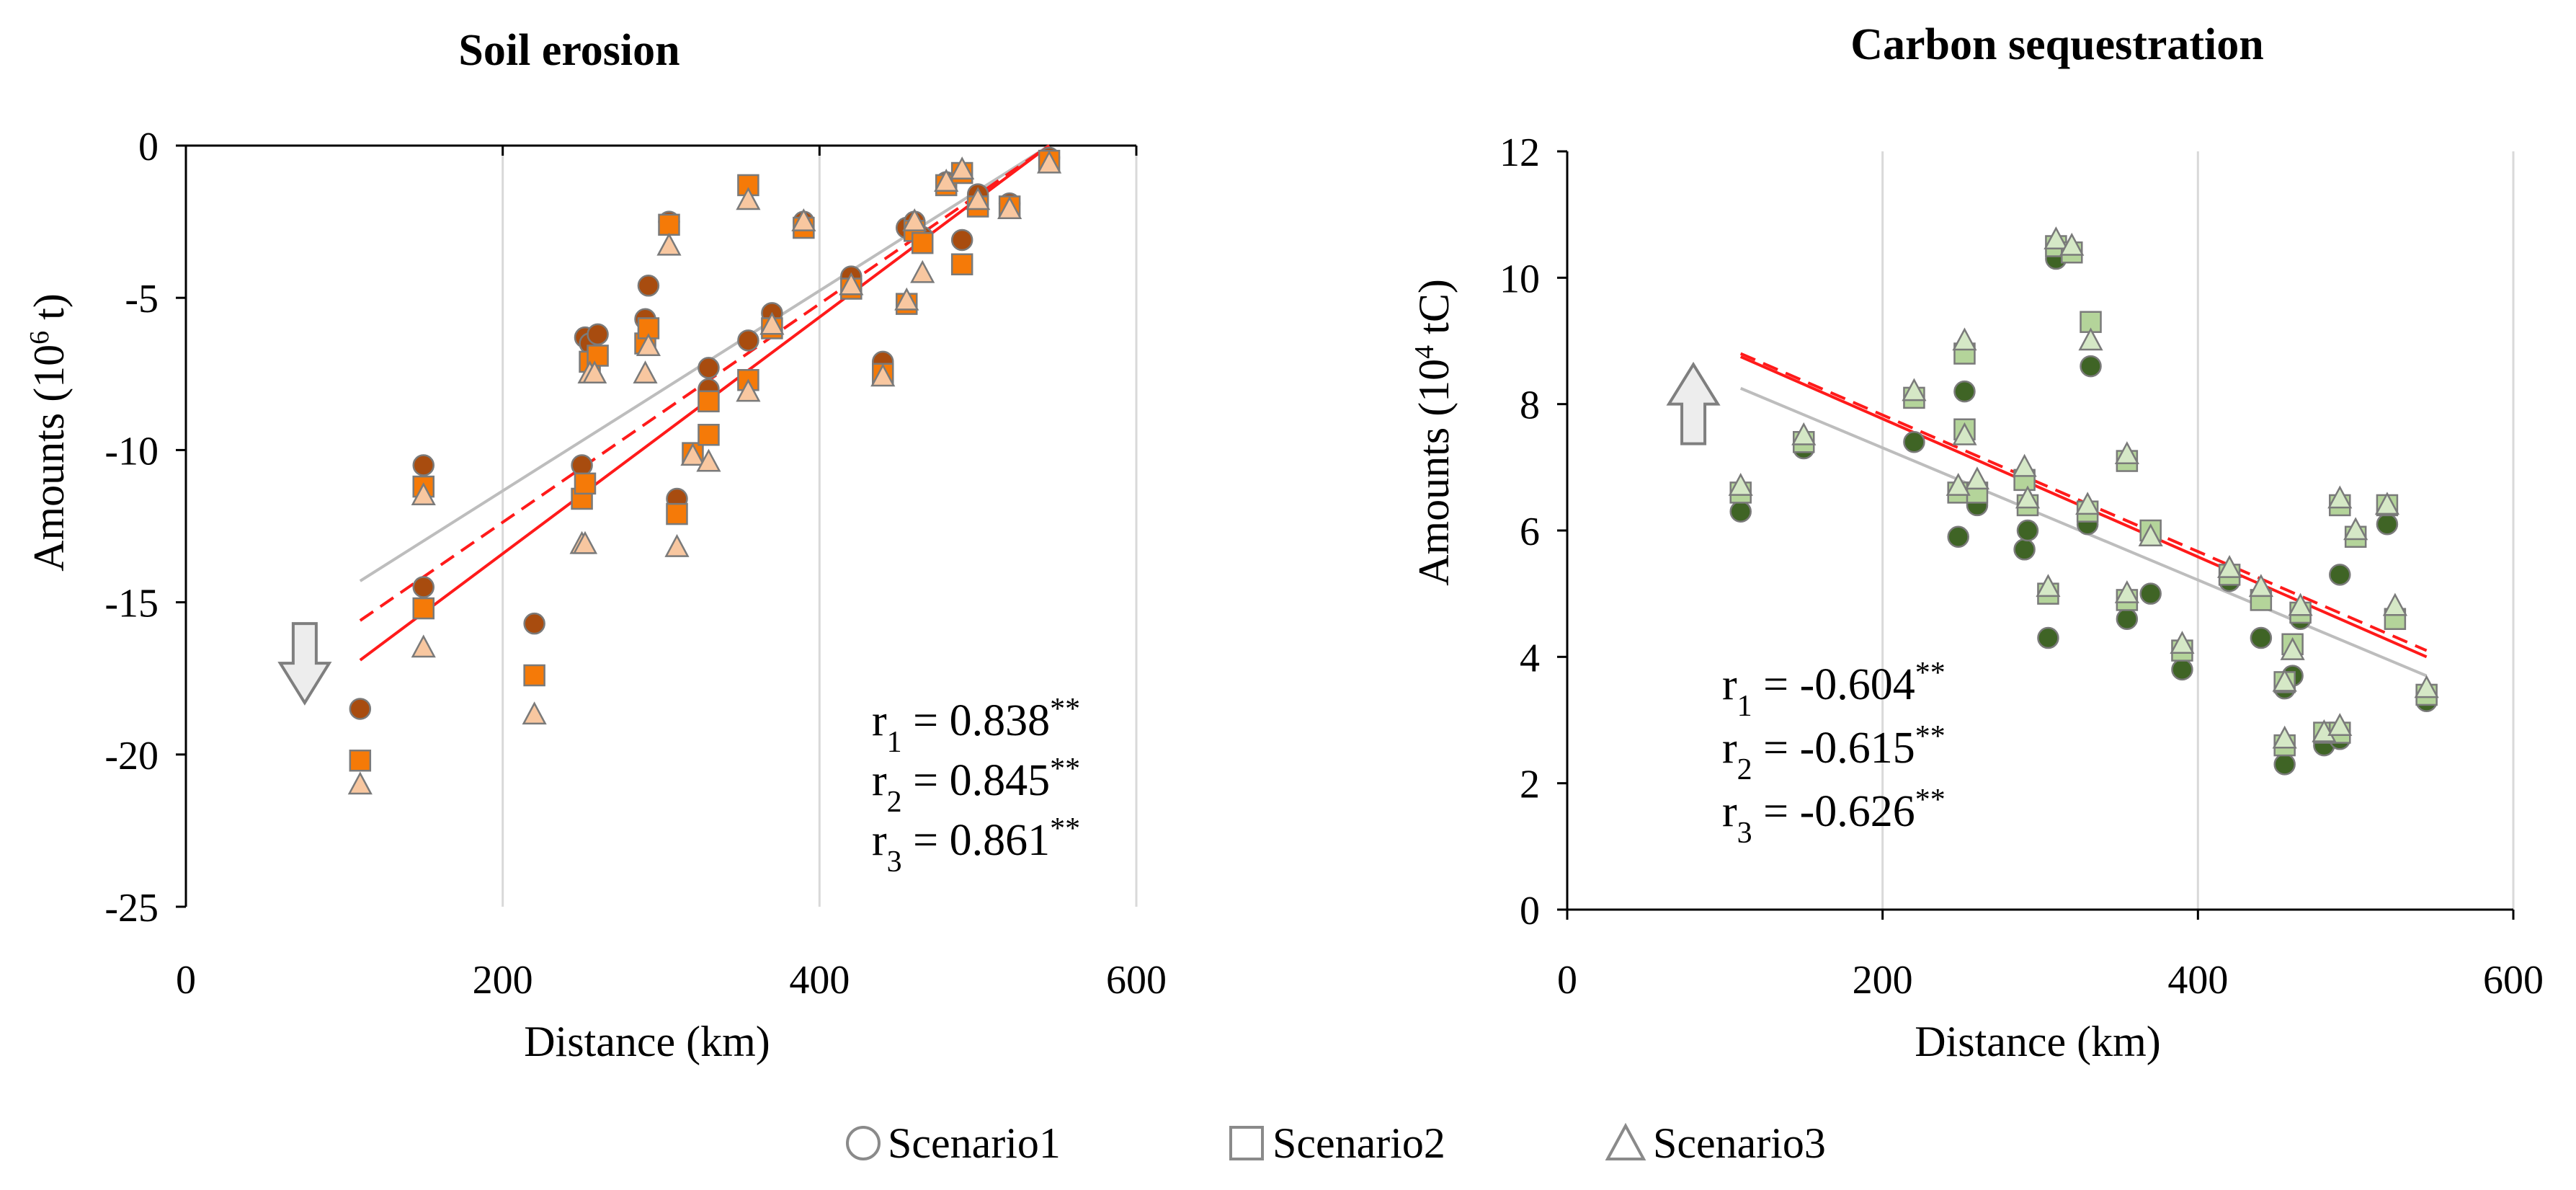  What do you see at coordinates (568, 50) in the screenshot?
I see `chart-title: Soil erosion` at bounding box center [568, 50].